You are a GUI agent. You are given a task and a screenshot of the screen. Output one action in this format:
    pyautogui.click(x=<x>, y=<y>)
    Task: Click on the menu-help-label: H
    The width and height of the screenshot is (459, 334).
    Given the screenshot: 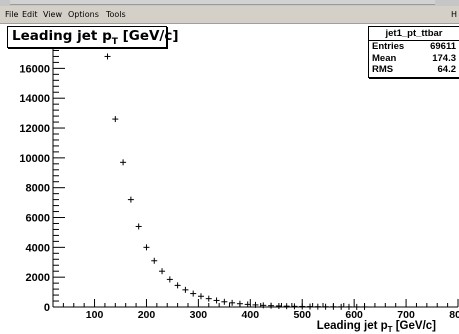 What is the action you would take?
    pyautogui.click(x=454, y=14)
    